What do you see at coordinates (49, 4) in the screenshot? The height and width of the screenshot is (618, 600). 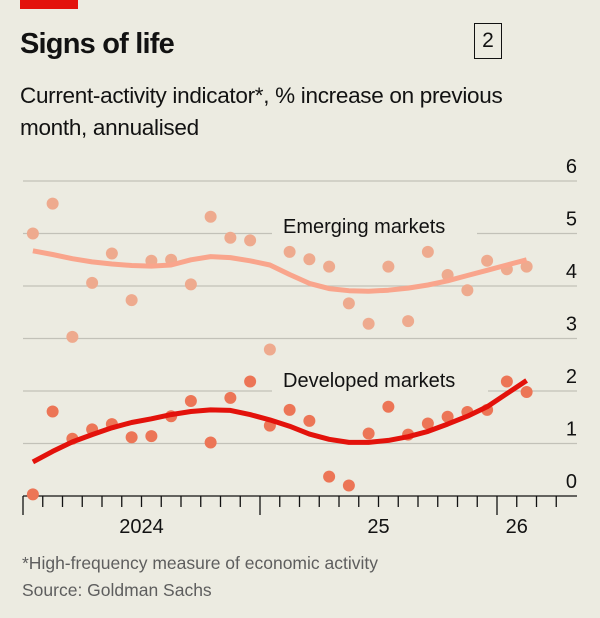 I see `brand-red-bar` at bounding box center [49, 4].